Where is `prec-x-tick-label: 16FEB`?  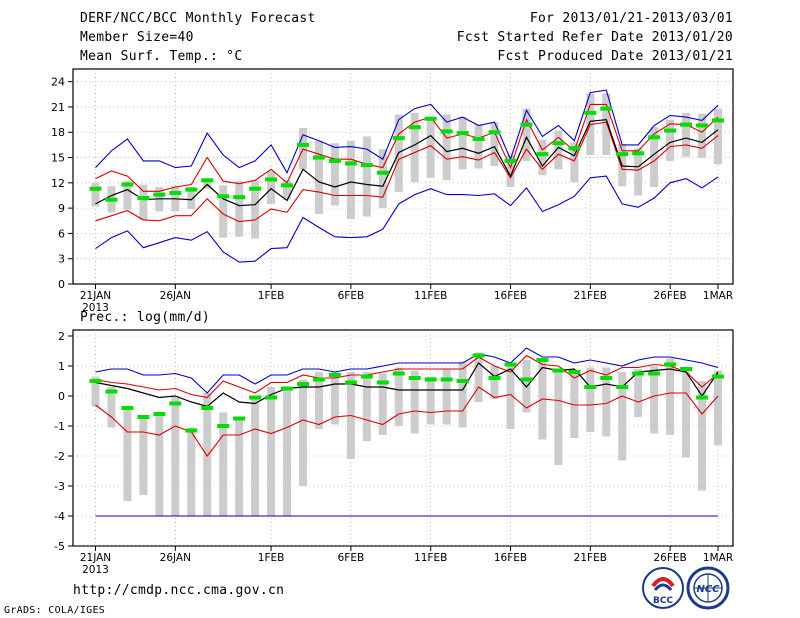
prec-x-tick-label: 16FEB is located at coordinates (510, 558).